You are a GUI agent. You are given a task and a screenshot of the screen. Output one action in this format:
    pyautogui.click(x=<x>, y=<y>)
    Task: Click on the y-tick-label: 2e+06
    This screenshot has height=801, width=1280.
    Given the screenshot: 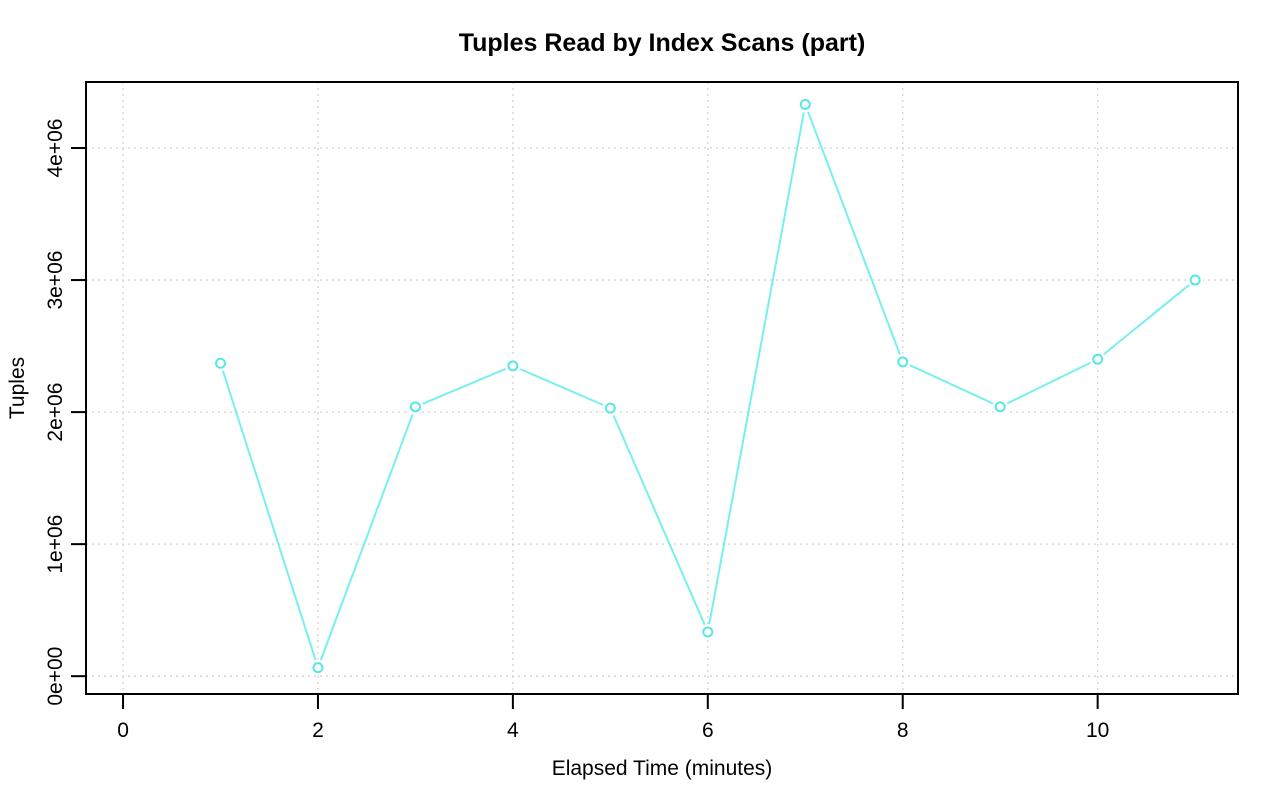 What is the action you would take?
    pyautogui.click(x=55, y=412)
    